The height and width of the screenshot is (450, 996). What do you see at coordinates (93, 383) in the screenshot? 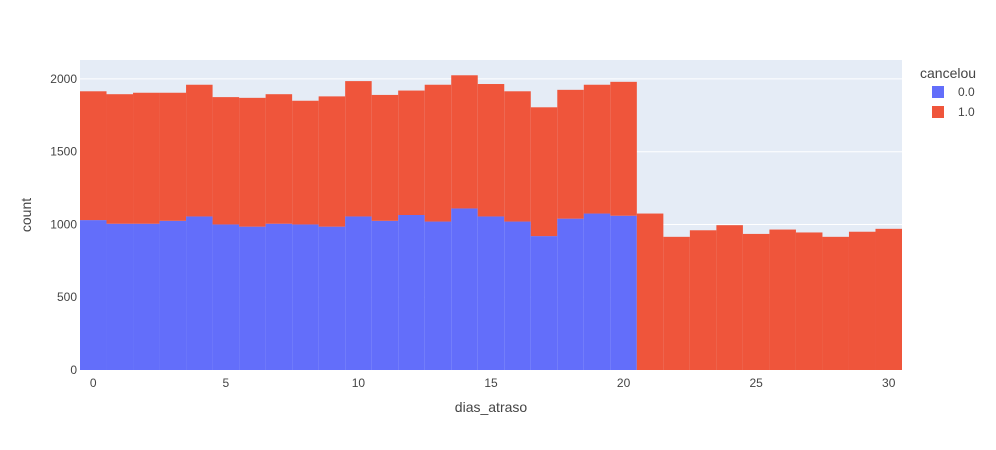
I see `x-tick-label: 0` at bounding box center [93, 383].